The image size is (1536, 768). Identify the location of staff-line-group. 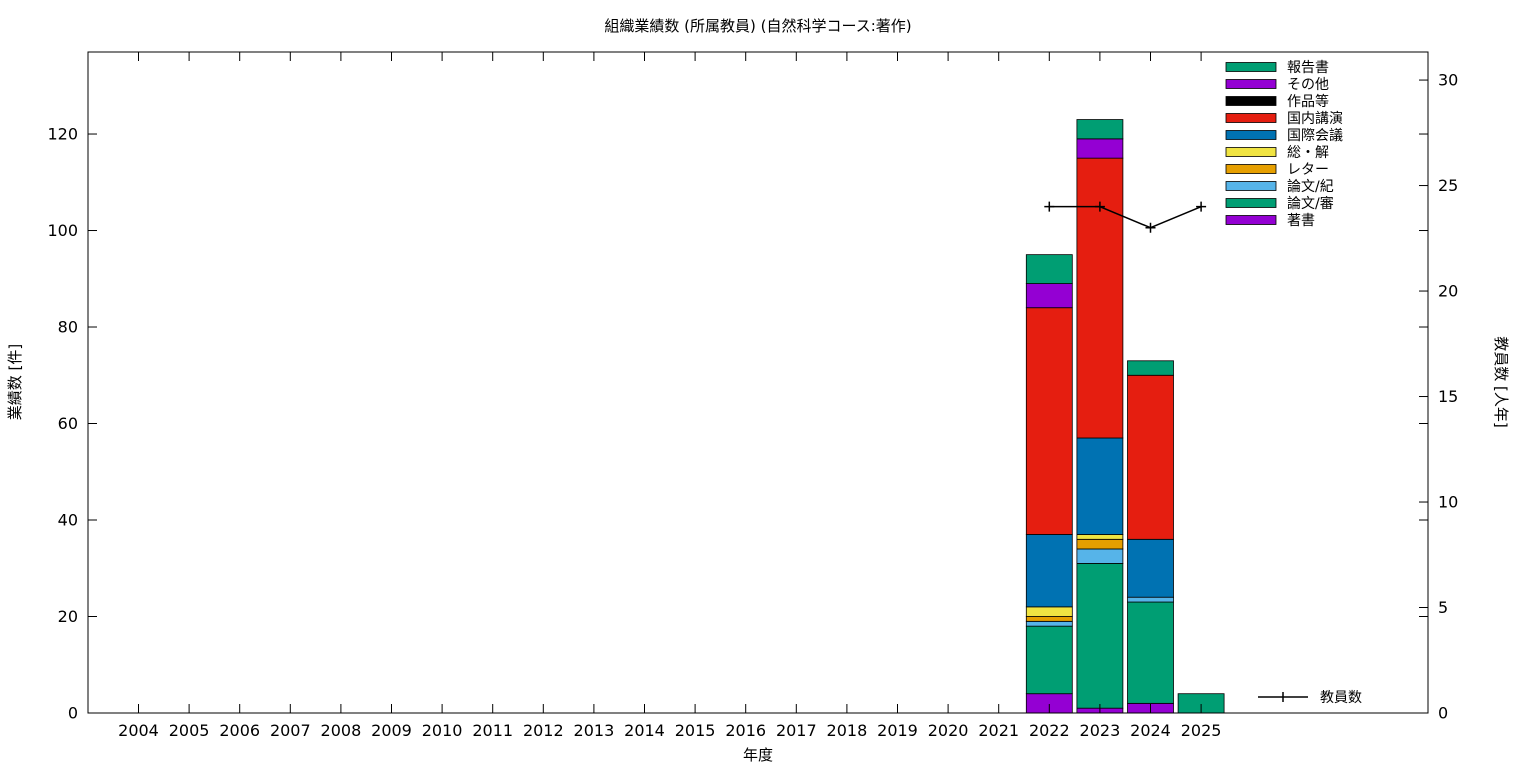
(1125, 217).